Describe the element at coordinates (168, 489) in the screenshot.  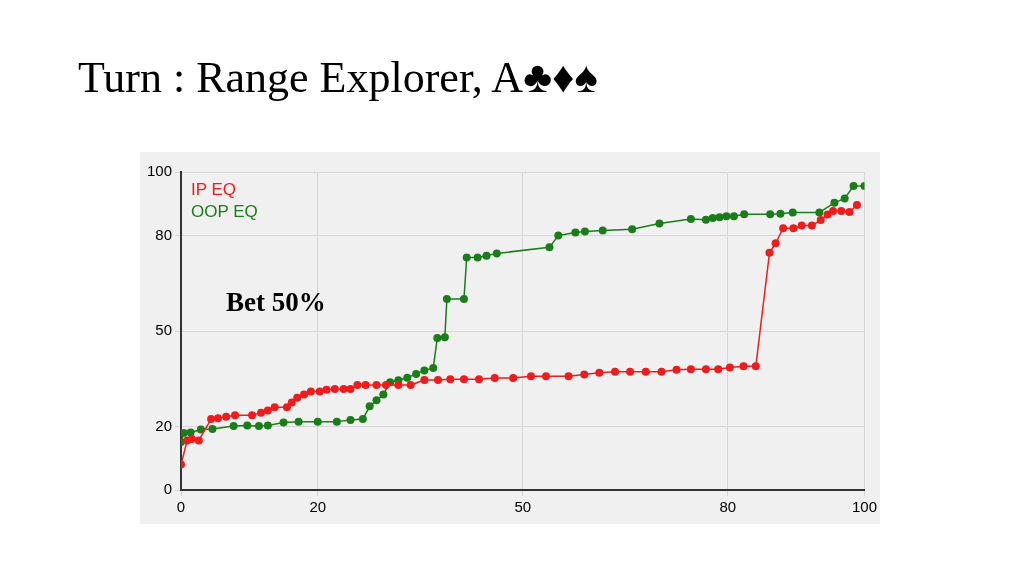
I see `y-tick-label: 0` at that location.